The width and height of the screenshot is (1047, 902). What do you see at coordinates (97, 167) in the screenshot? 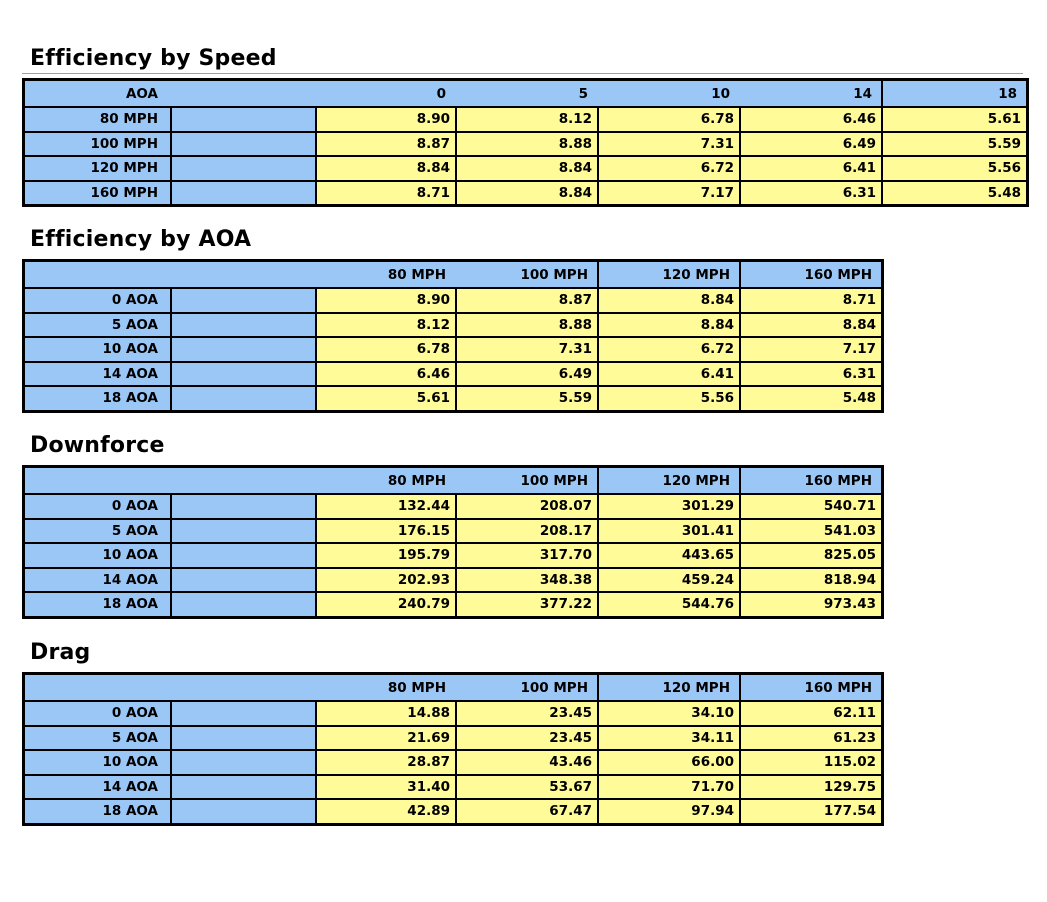
I see `row-label-cell: 120 MPH` at bounding box center [97, 167].